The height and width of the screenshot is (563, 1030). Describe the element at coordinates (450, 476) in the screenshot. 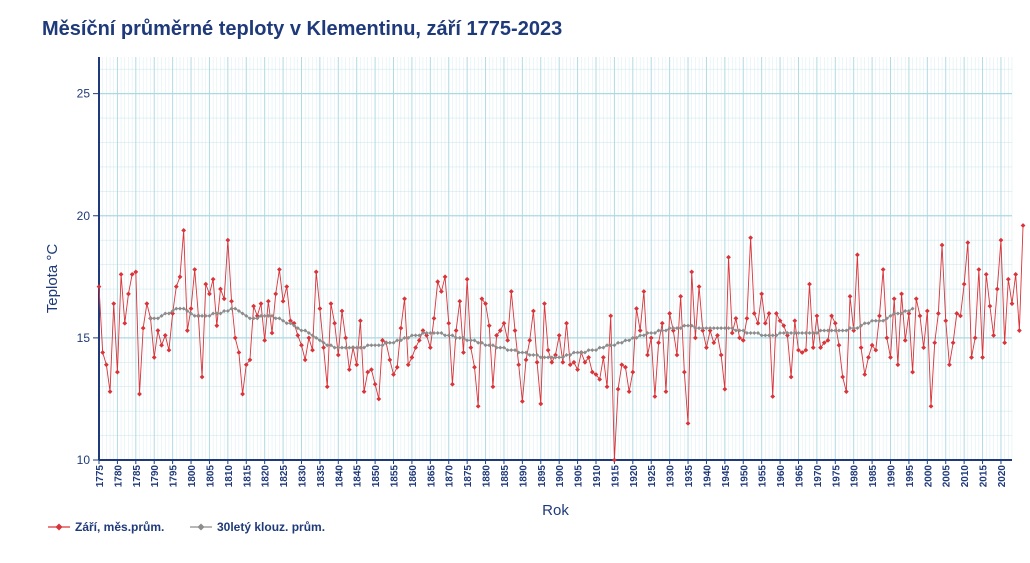

I see `x-tick-label: 1870` at that location.